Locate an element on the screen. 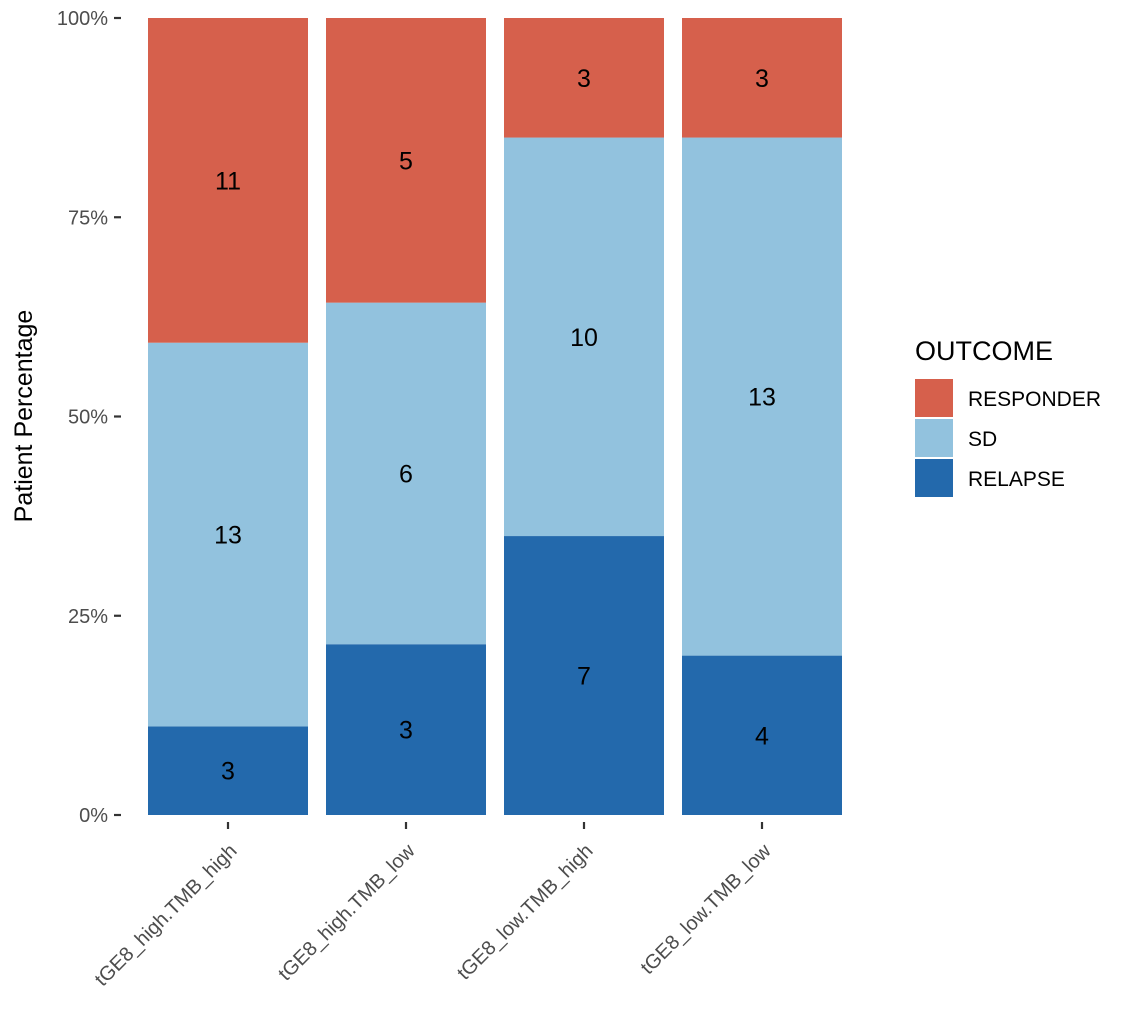  x-tick-label: tGE8_low.TMB_low is located at coordinates (706, 909).